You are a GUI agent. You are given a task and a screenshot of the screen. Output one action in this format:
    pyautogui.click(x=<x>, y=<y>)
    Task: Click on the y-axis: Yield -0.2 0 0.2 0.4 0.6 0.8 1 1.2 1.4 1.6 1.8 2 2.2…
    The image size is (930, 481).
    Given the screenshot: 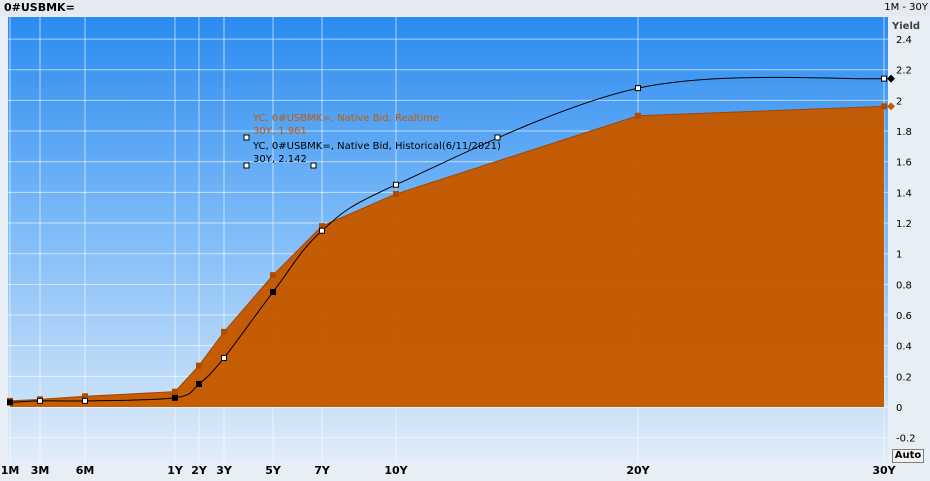 What is the action you would take?
    pyautogui.click(x=905, y=233)
    